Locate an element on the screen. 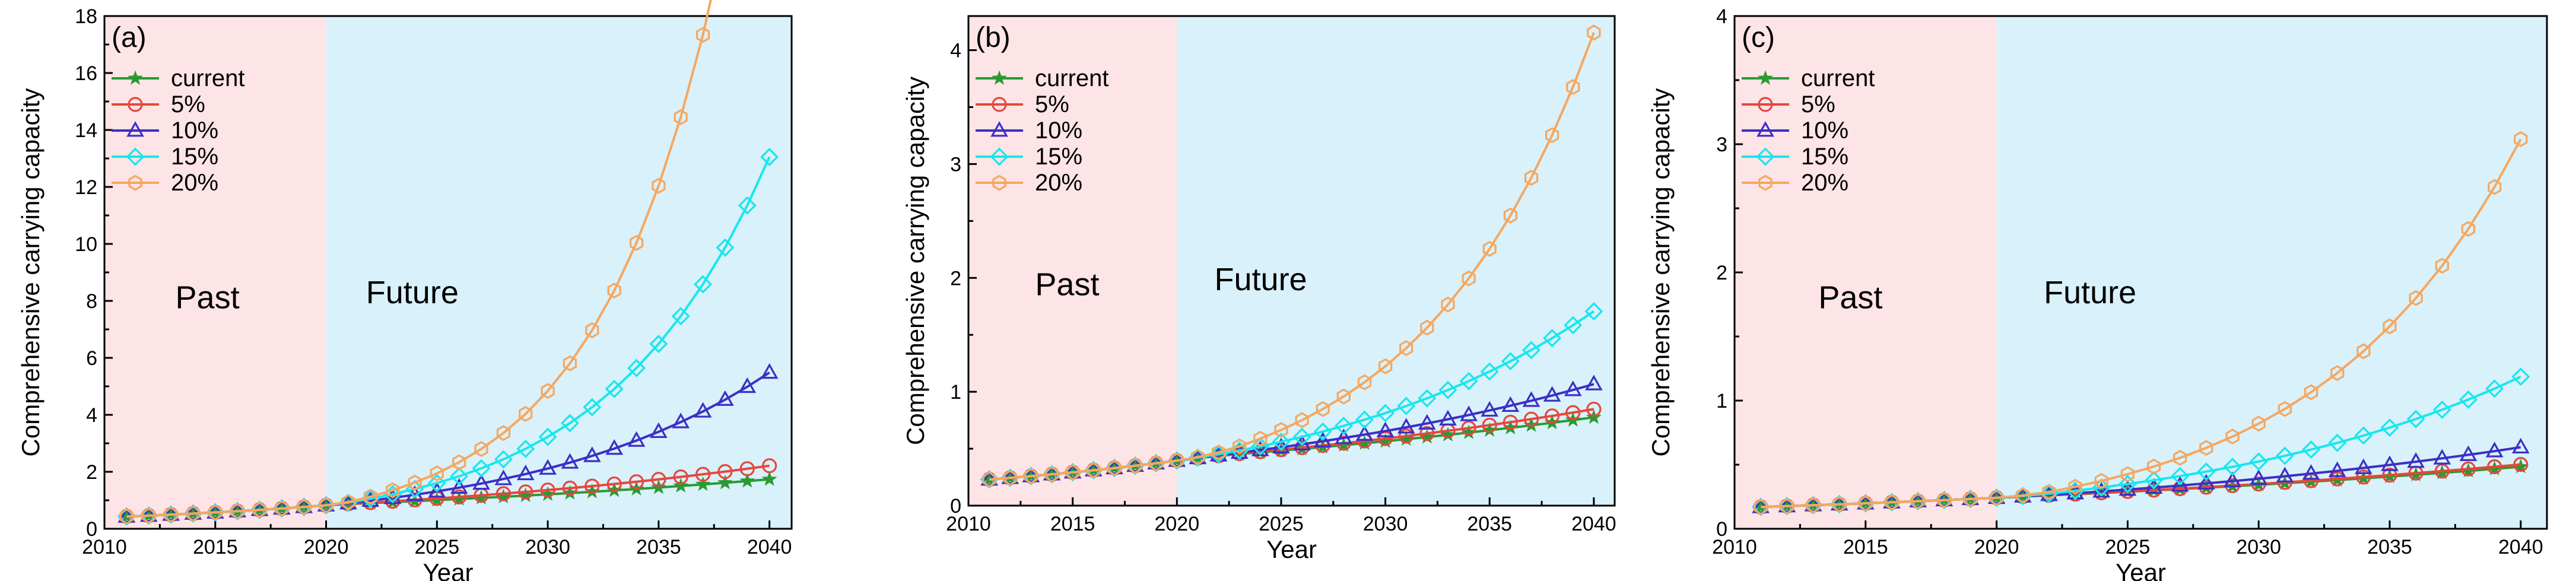 The height and width of the screenshot is (581, 2576). y-tick-label: 18 is located at coordinates (86, 16).